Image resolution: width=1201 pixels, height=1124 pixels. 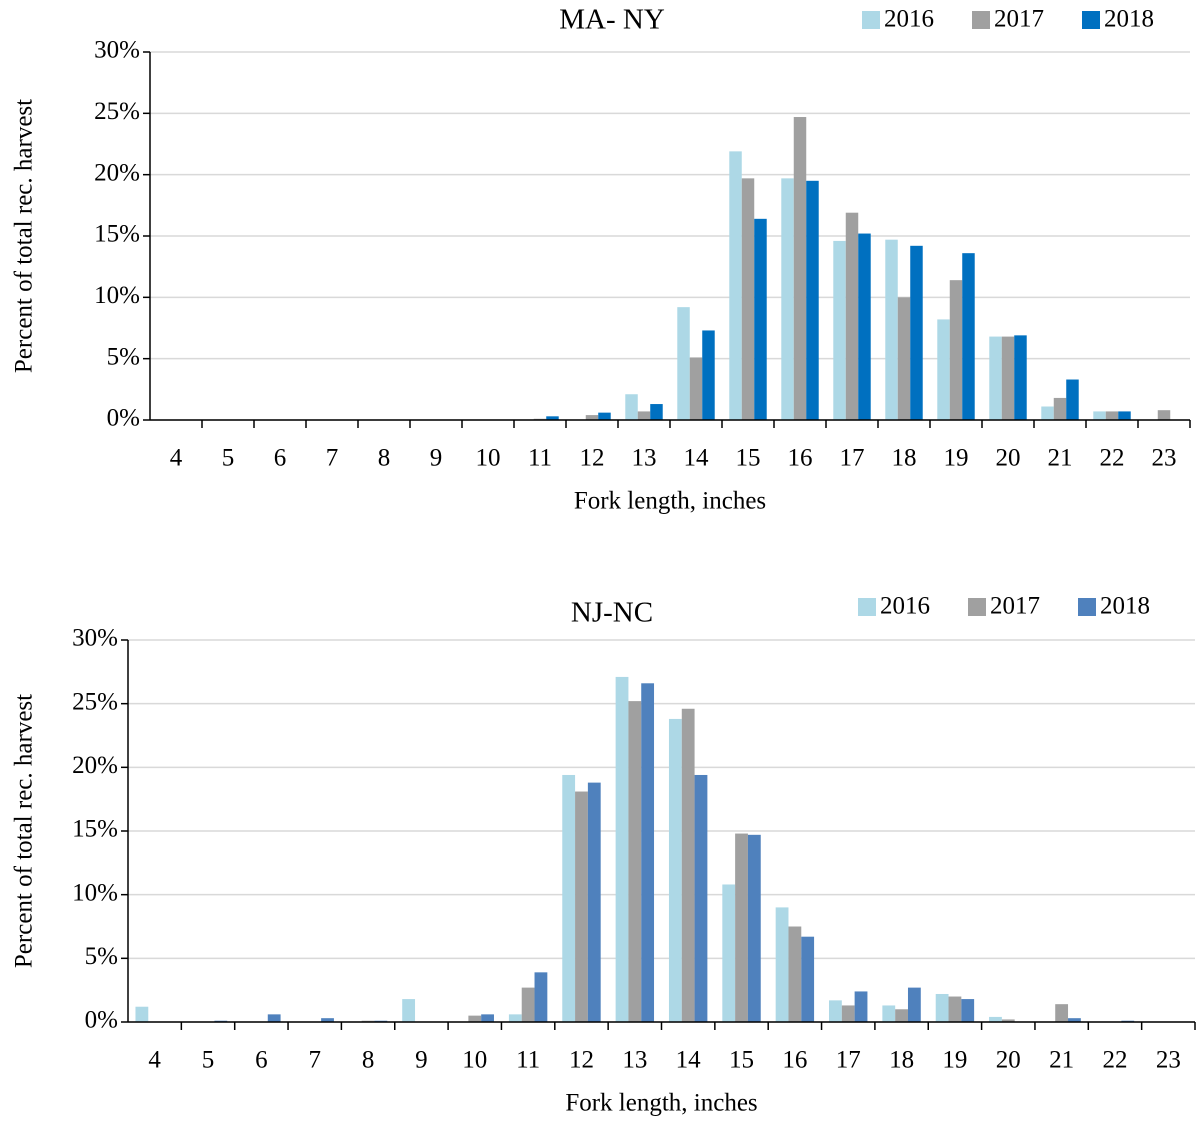 What do you see at coordinates (848, 1060) in the screenshot?
I see `x-tick-label: 17` at bounding box center [848, 1060].